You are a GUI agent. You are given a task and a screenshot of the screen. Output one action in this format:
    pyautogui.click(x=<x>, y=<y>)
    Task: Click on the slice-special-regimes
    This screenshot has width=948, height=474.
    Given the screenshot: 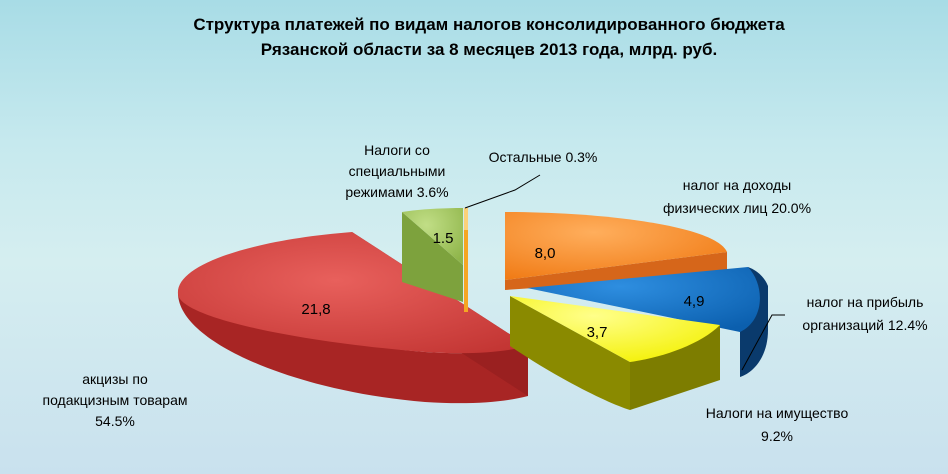 What is the action you would take?
    pyautogui.click(x=432, y=255)
    